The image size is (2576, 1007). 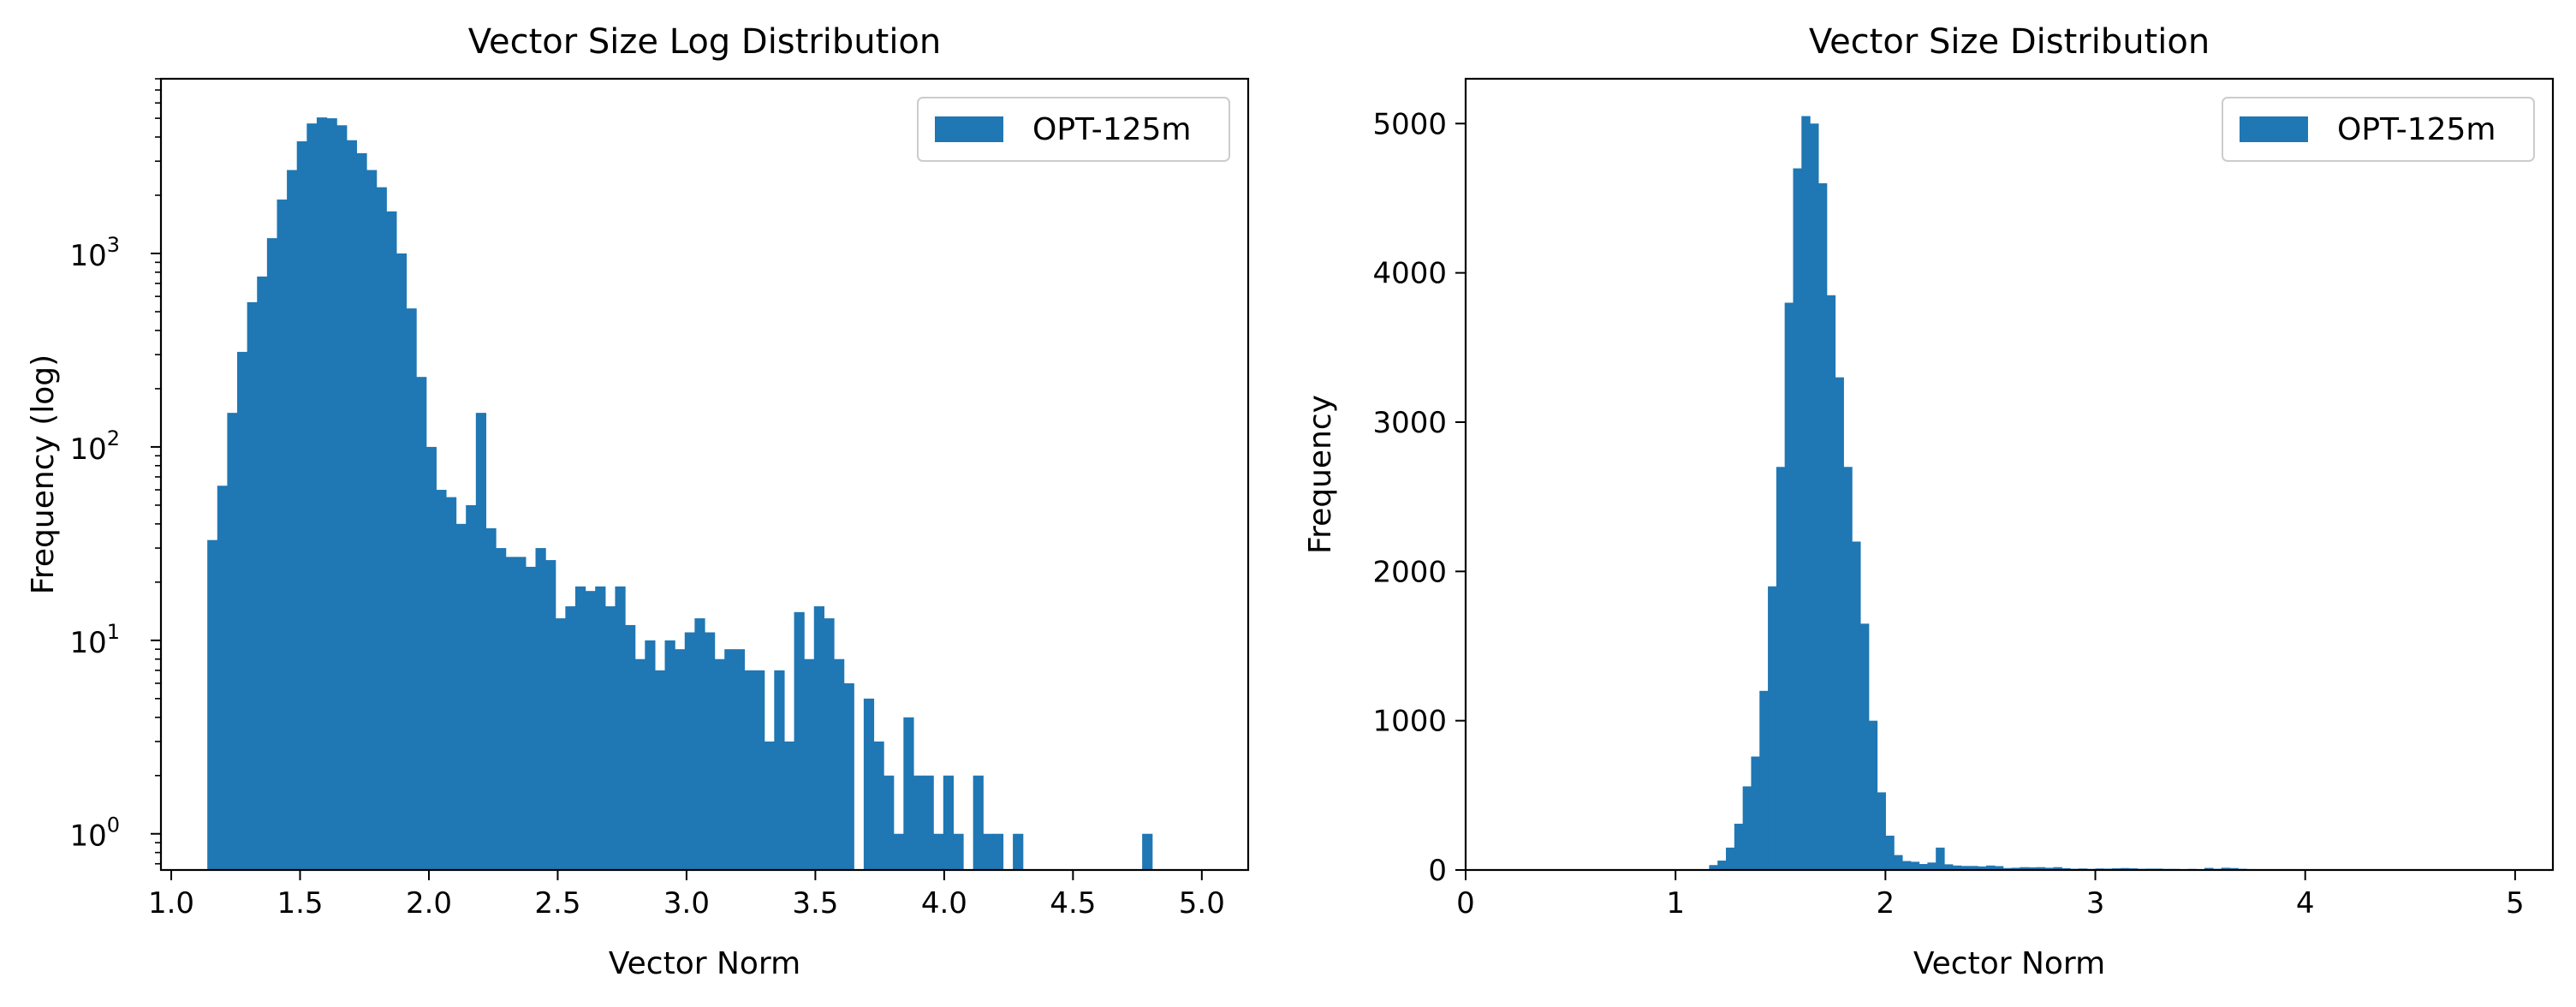 I want to click on linear-y-tick-label: 3000, so click(x=1409, y=423).